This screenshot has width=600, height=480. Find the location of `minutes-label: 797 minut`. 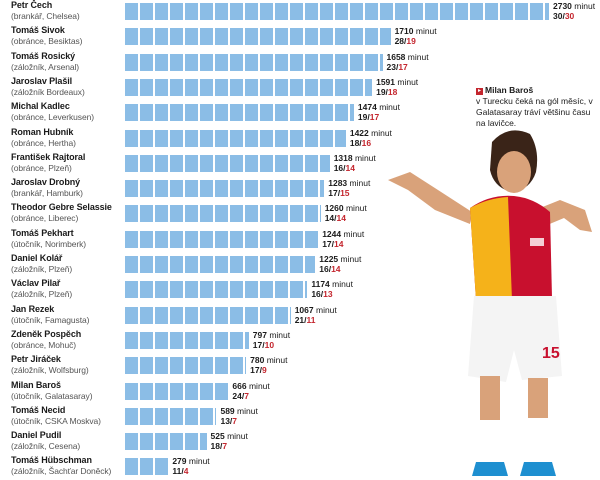

minutes-label: 797 minut is located at coordinates (271, 335).